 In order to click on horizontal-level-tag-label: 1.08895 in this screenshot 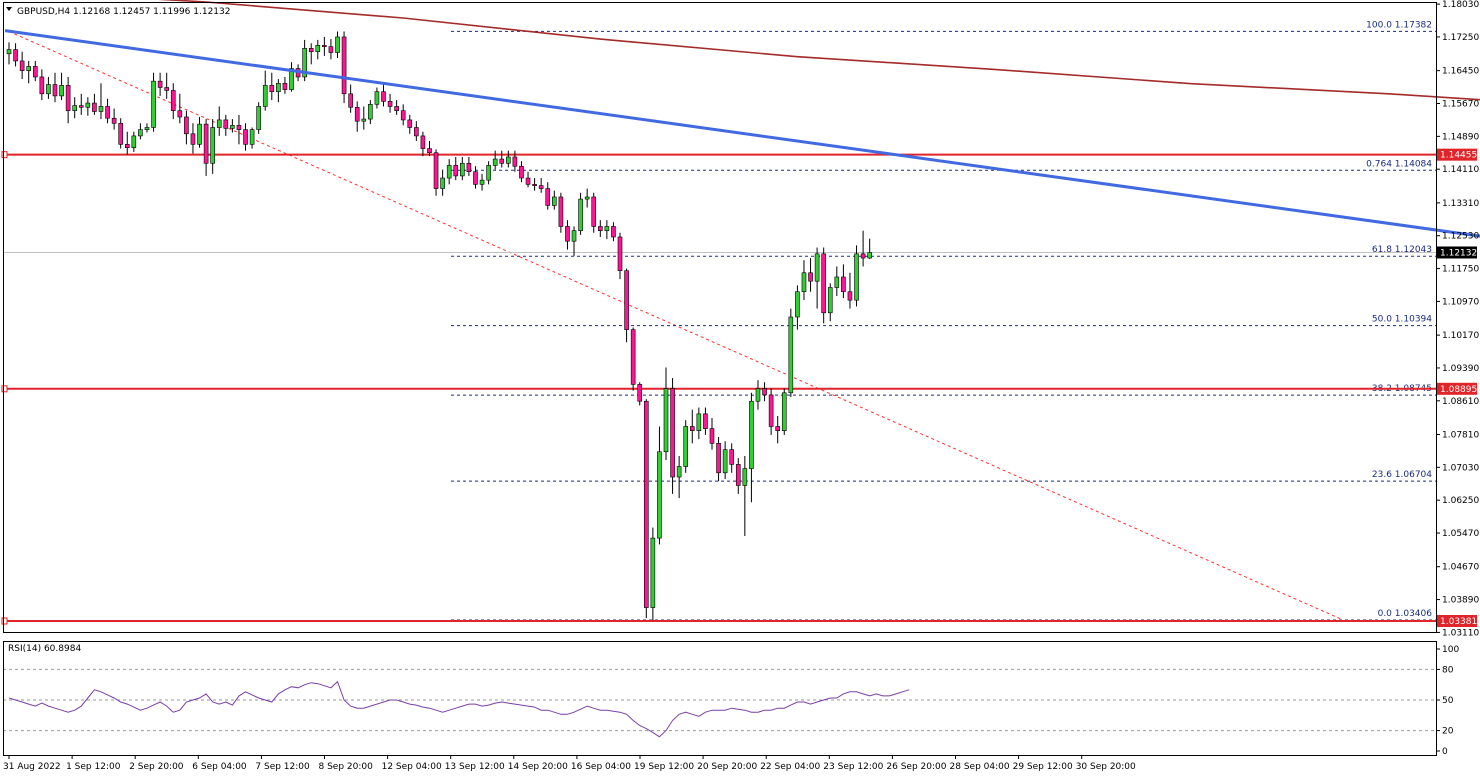, I will do `click(1458, 390)`.